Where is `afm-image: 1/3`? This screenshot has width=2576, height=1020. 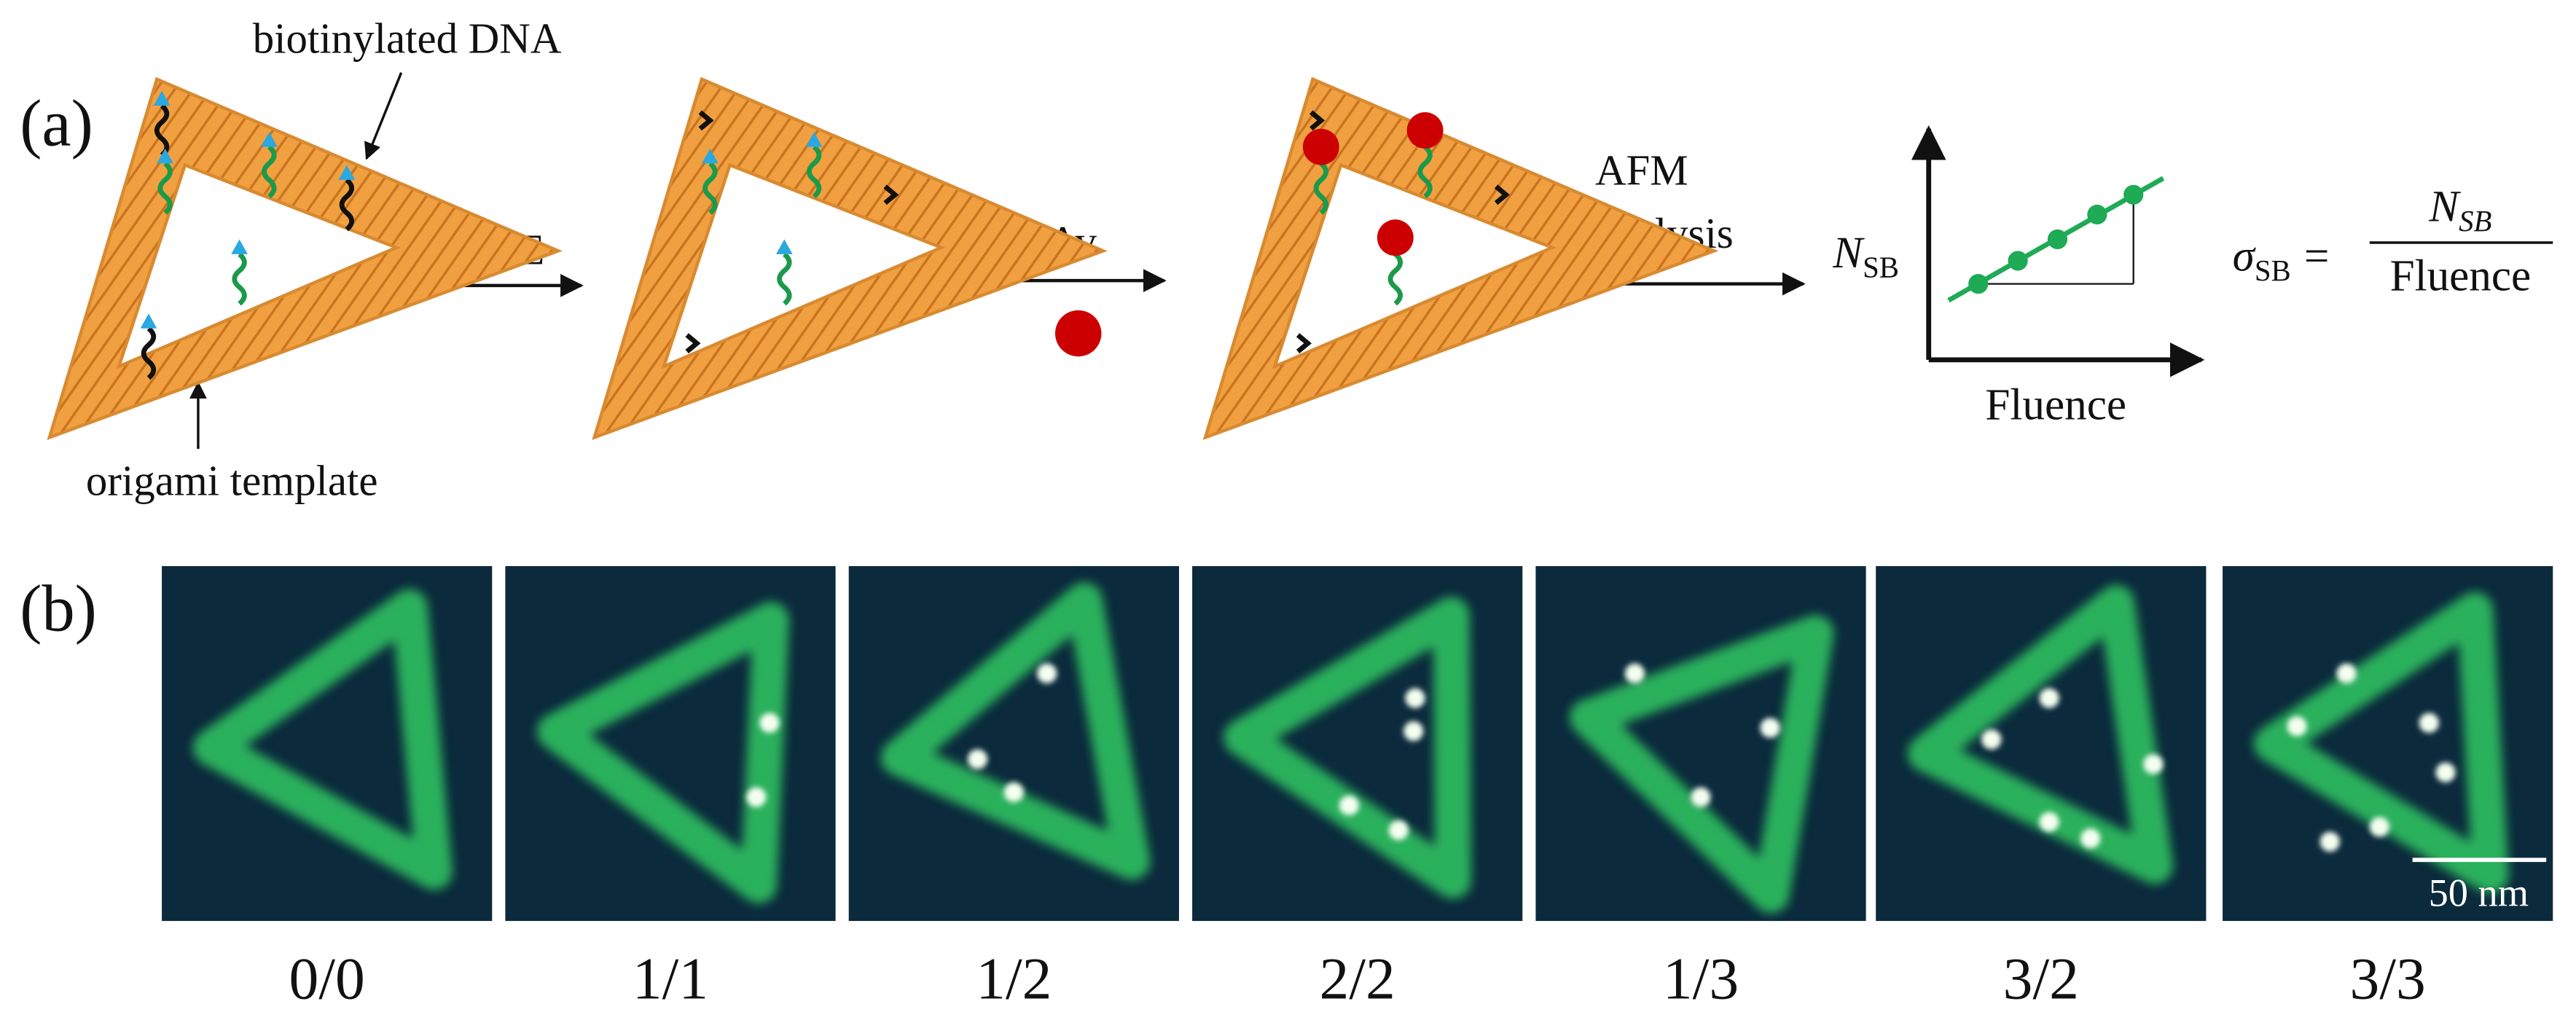 afm-image: 1/3 is located at coordinates (1700, 789).